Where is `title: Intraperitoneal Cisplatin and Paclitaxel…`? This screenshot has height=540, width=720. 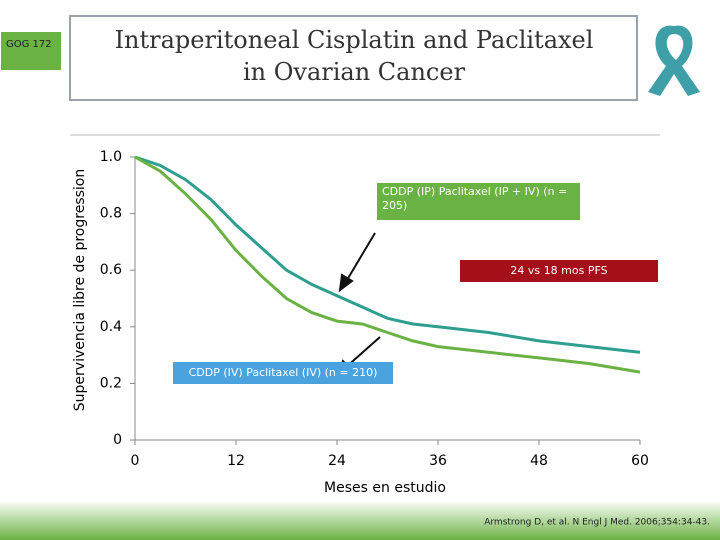
title: Intraperitoneal Cisplatin and Paclitaxel… is located at coordinates (354, 56).